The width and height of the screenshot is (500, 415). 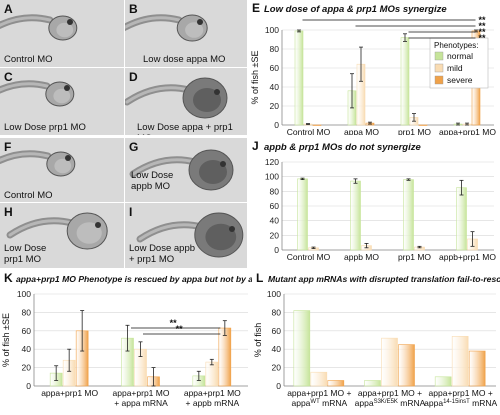 I want to click on embryo-photo-h: H Low Dose prp1 MO, so click(x=62, y=235).